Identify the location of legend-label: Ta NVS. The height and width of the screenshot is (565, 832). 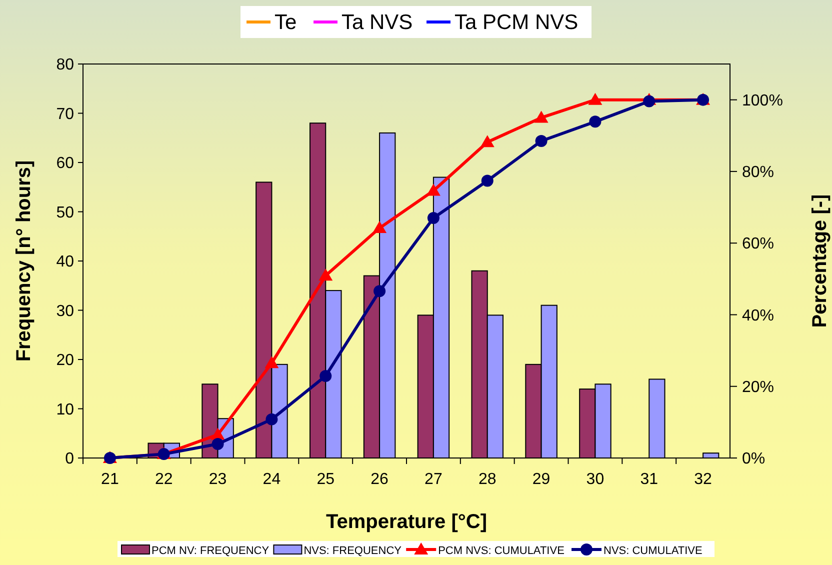
(377, 22).